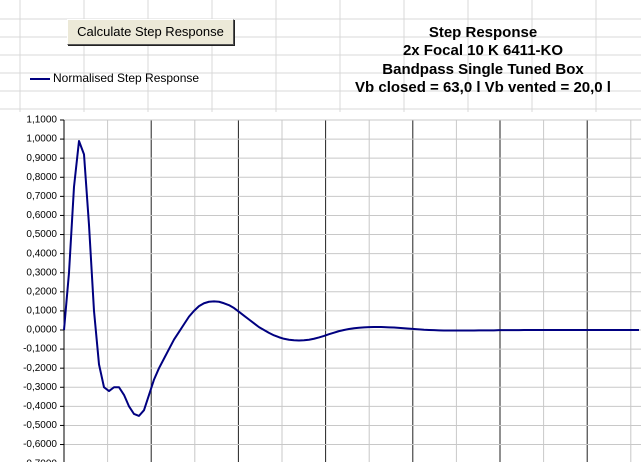 The image size is (641, 462). What do you see at coordinates (40, 406) in the screenshot?
I see `y-tick-label: -0,4000` at bounding box center [40, 406].